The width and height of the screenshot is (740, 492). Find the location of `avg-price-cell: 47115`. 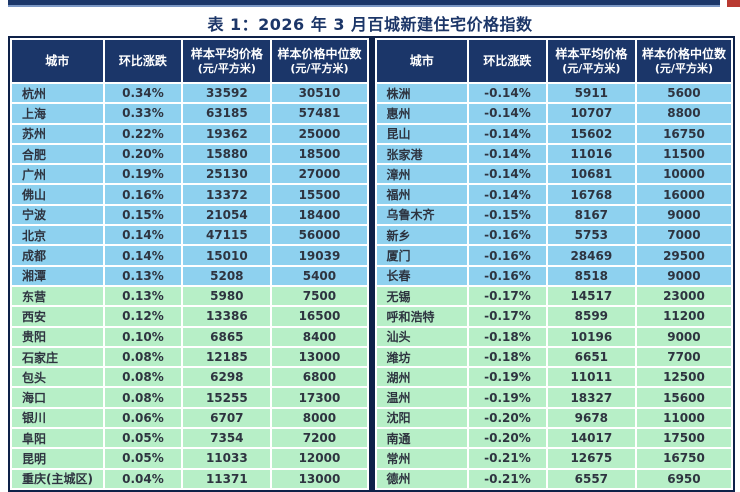

avg-price-cell: 47115 is located at coordinates (227, 235).